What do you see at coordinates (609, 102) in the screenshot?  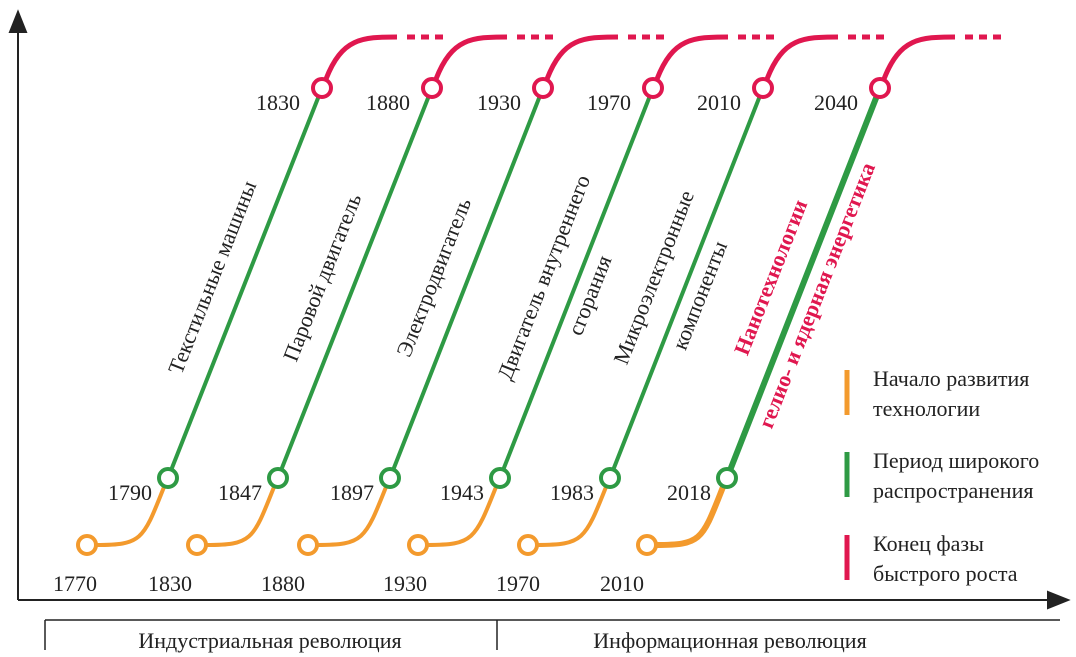 I see `end-year: 1970` at bounding box center [609, 102].